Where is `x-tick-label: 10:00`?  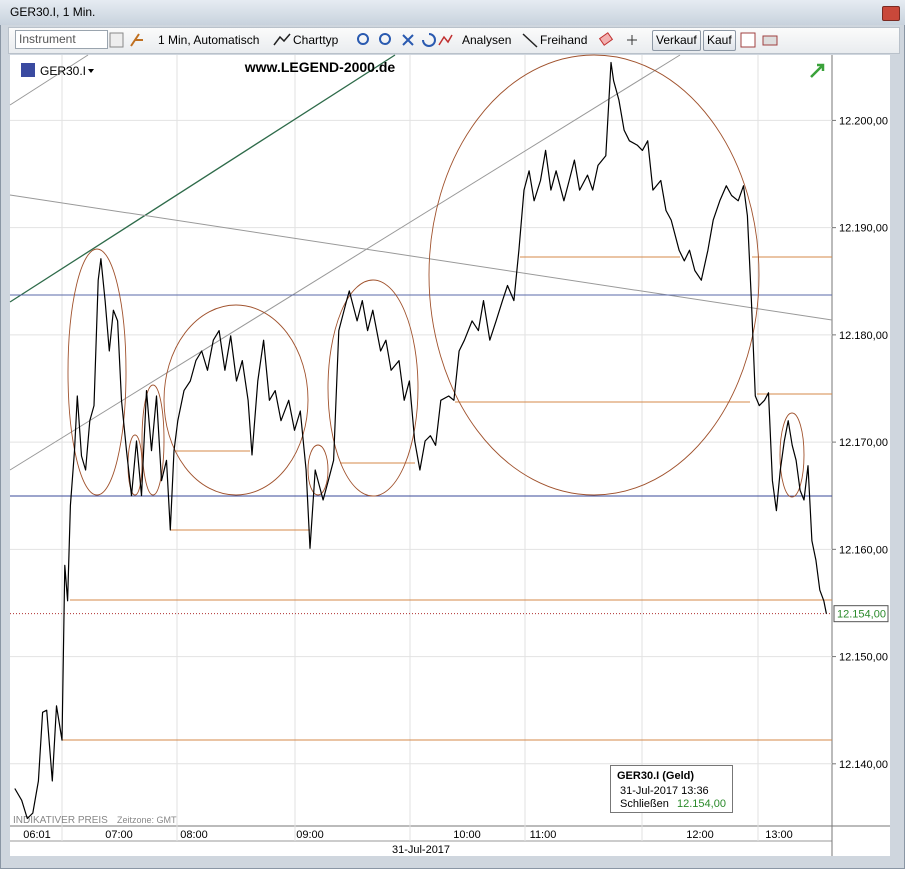 x-tick-label: 10:00 is located at coordinates (467, 835).